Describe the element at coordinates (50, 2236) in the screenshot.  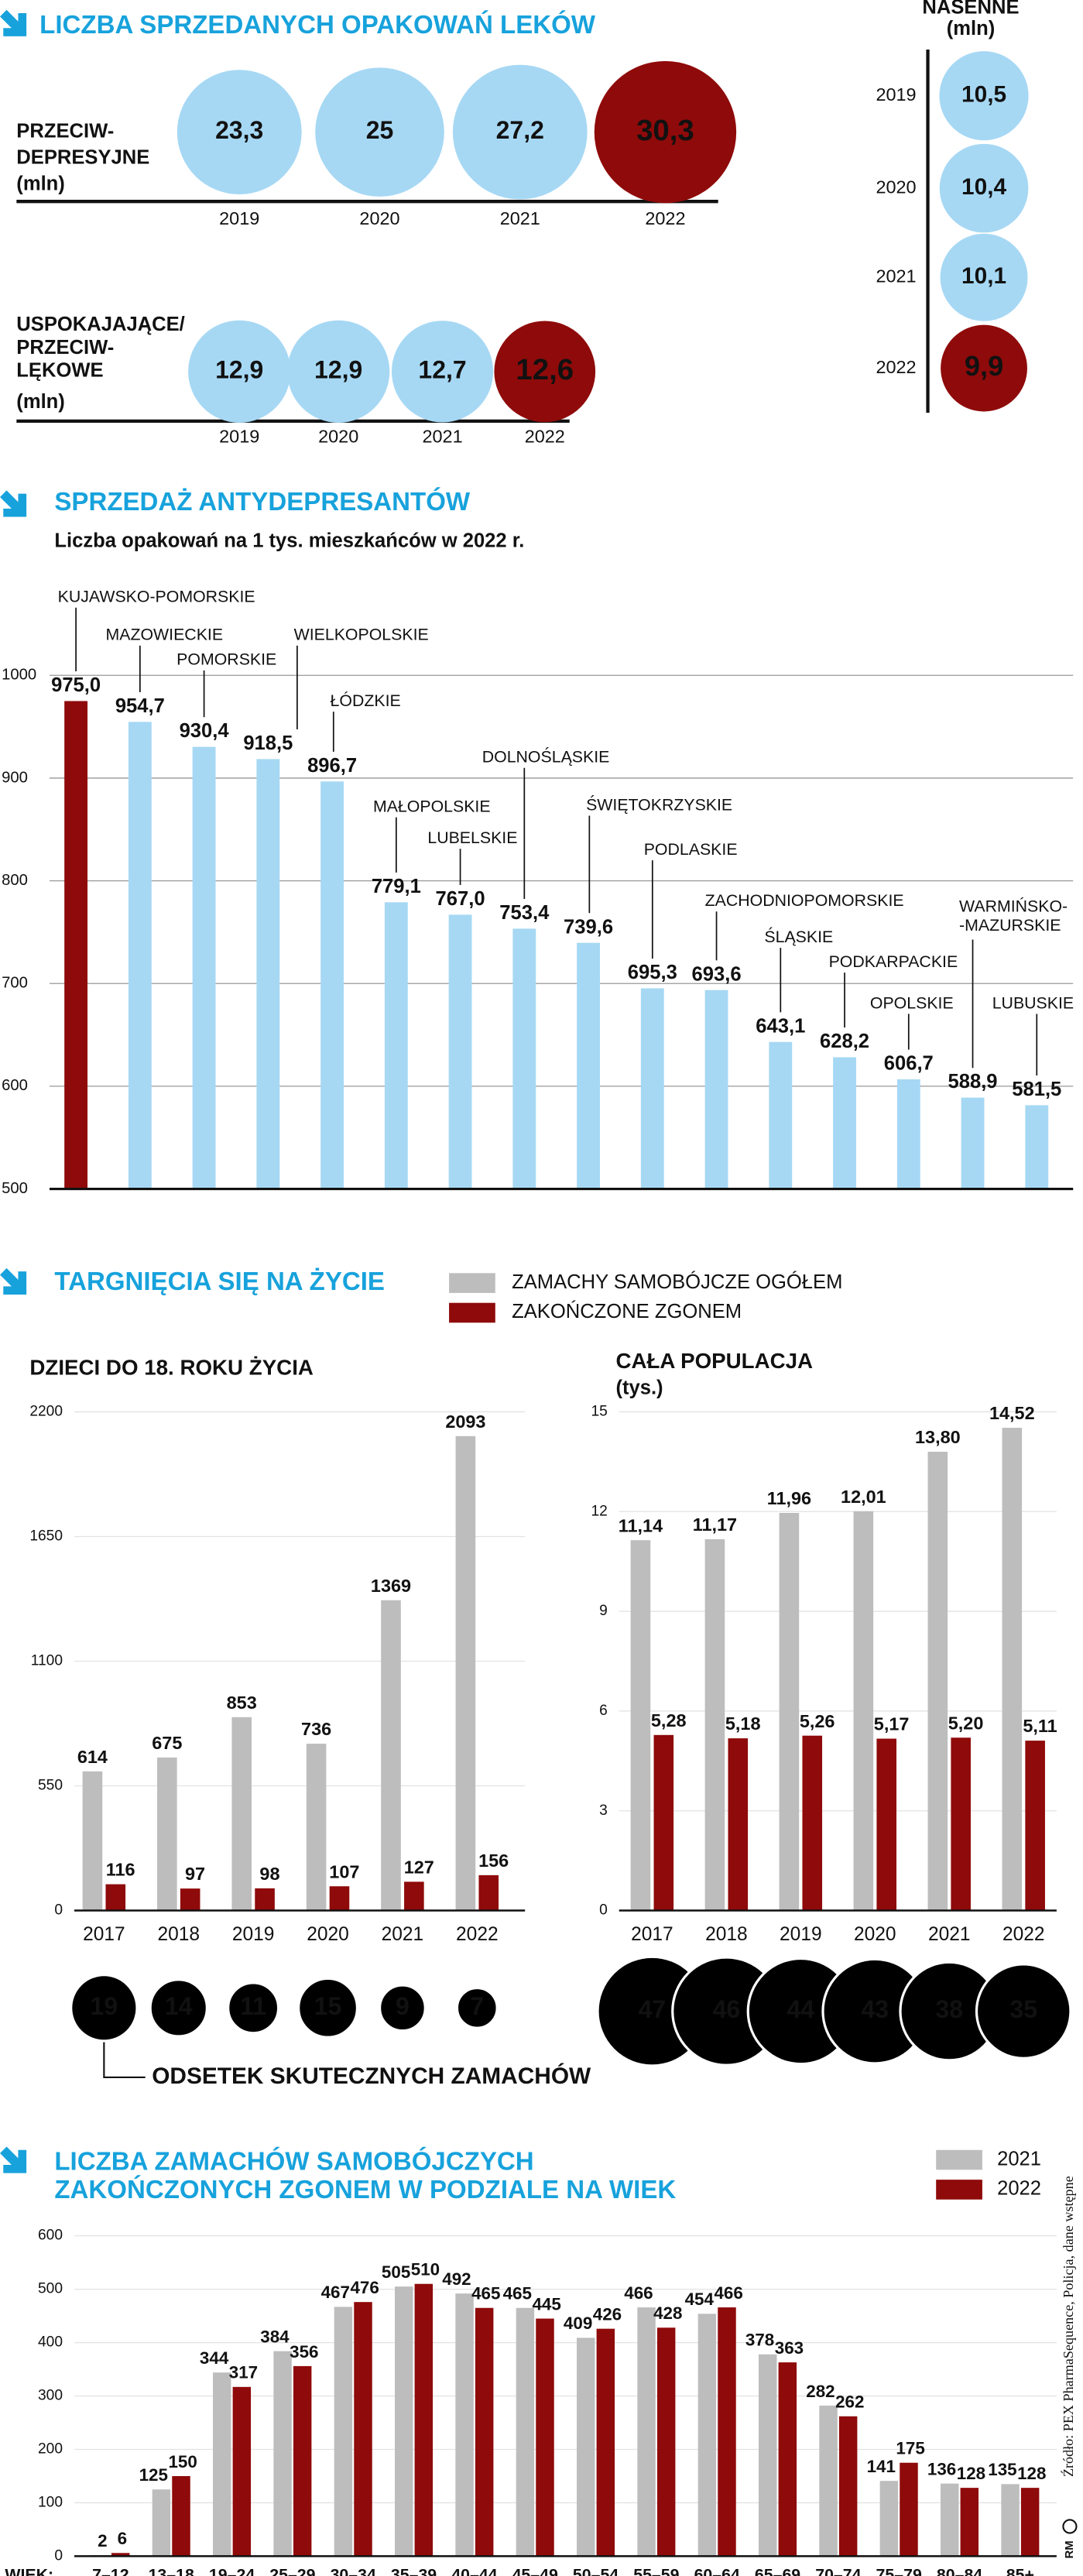
I see `y-tick-label: 600` at that location.